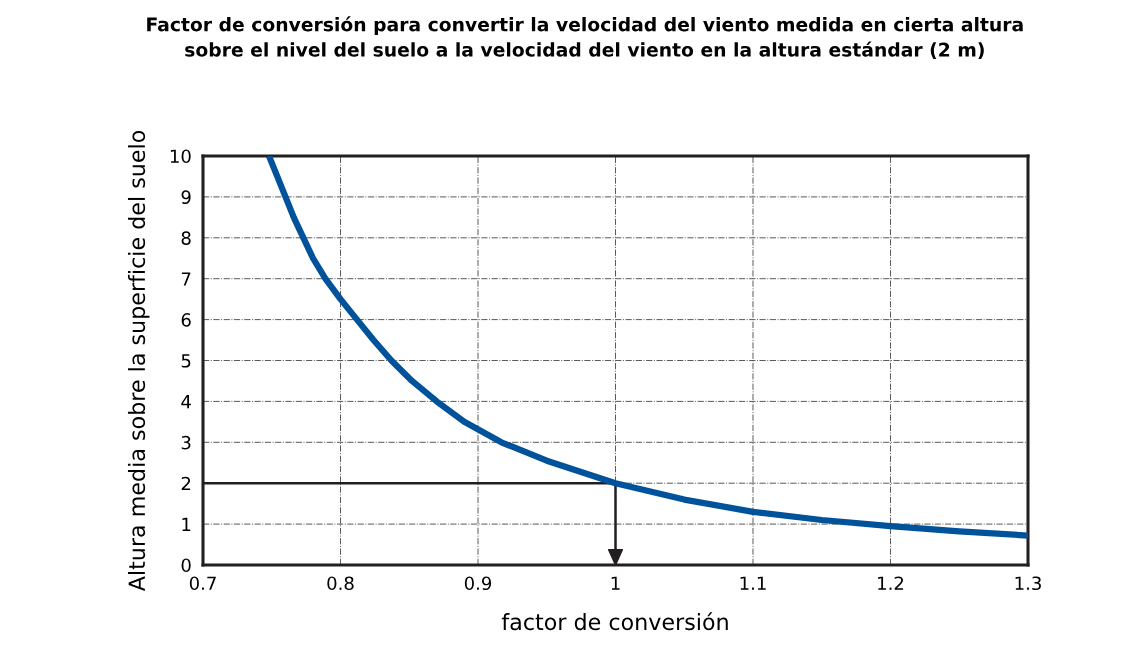  Describe the element at coordinates (186, 565) in the screenshot. I see `y-tick-label: 0` at that location.